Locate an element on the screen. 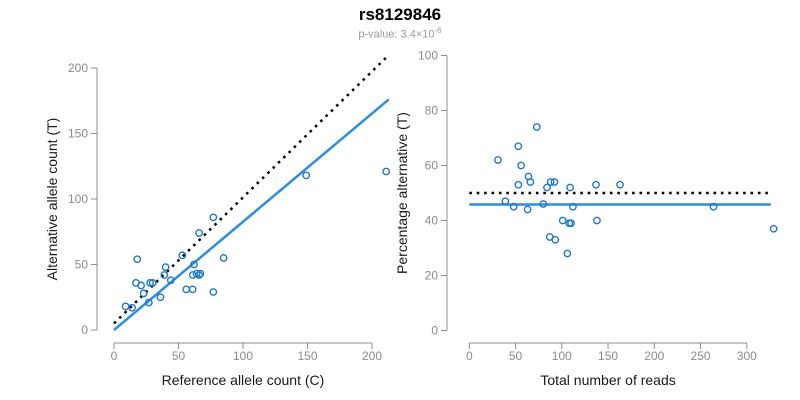 Image resolution: width=800 pixels, height=400 pixels. y-tick-label: 200 is located at coordinates (78, 68).